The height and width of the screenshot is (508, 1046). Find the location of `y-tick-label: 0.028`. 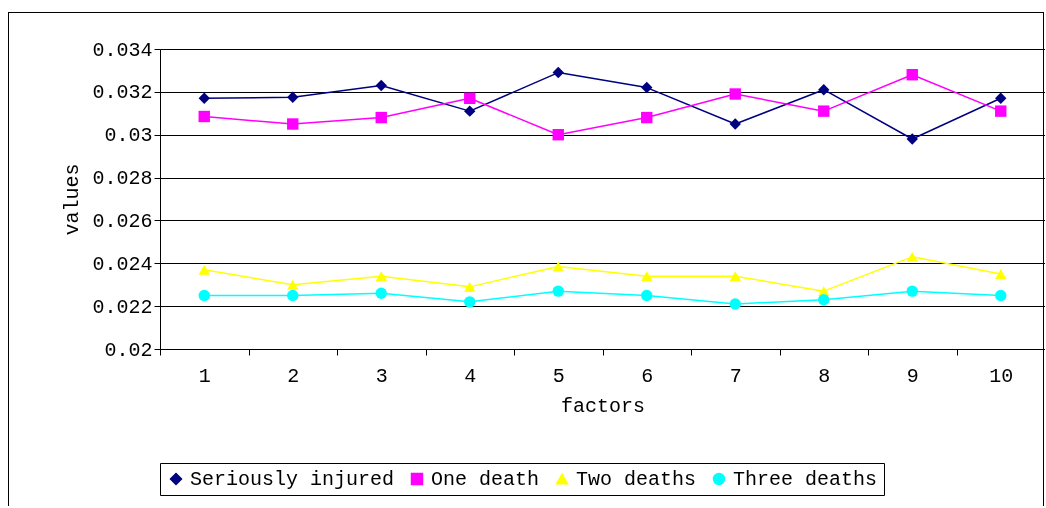

y-tick-label: 0.028 is located at coordinates (122, 179).